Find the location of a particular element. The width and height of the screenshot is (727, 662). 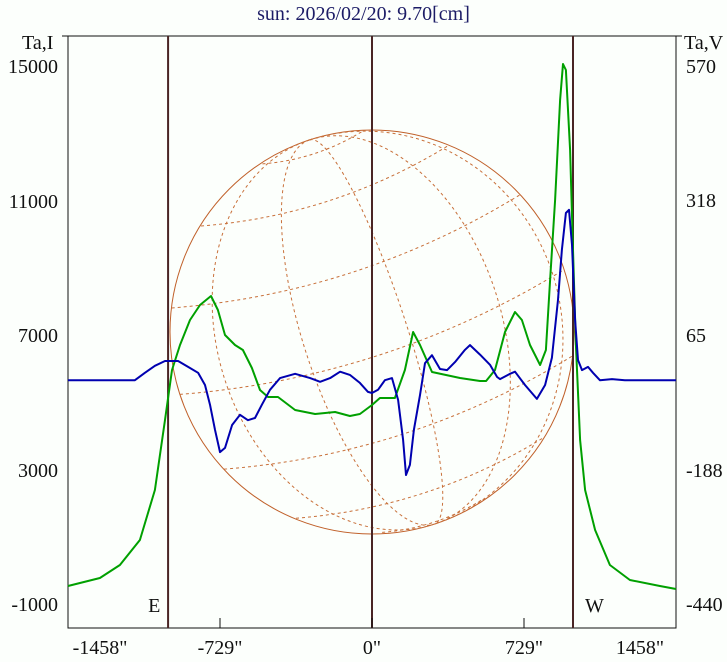

x-tick-label: 1458" is located at coordinates (640, 648).